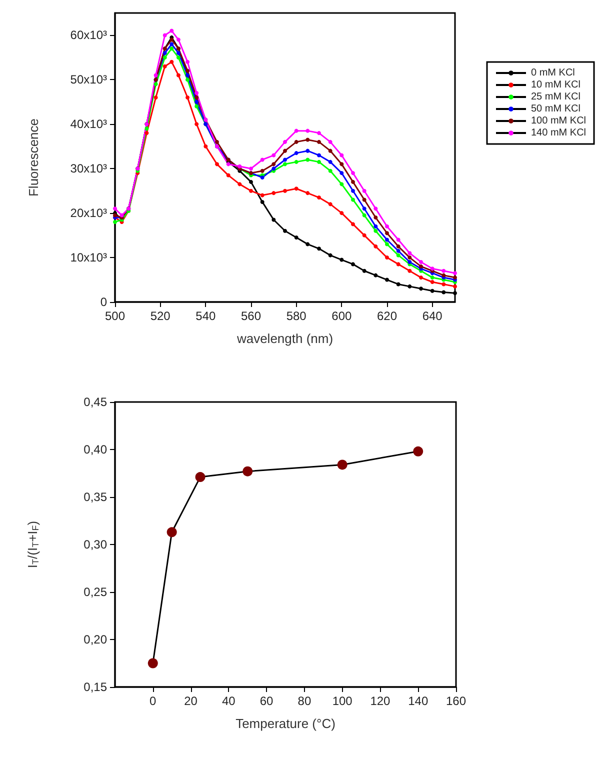 The width and height of the screenshot is (611, 758). Describe the element at coordinates (432, 316) in the screenshot. I see `x-tick-label: 640` at that location.